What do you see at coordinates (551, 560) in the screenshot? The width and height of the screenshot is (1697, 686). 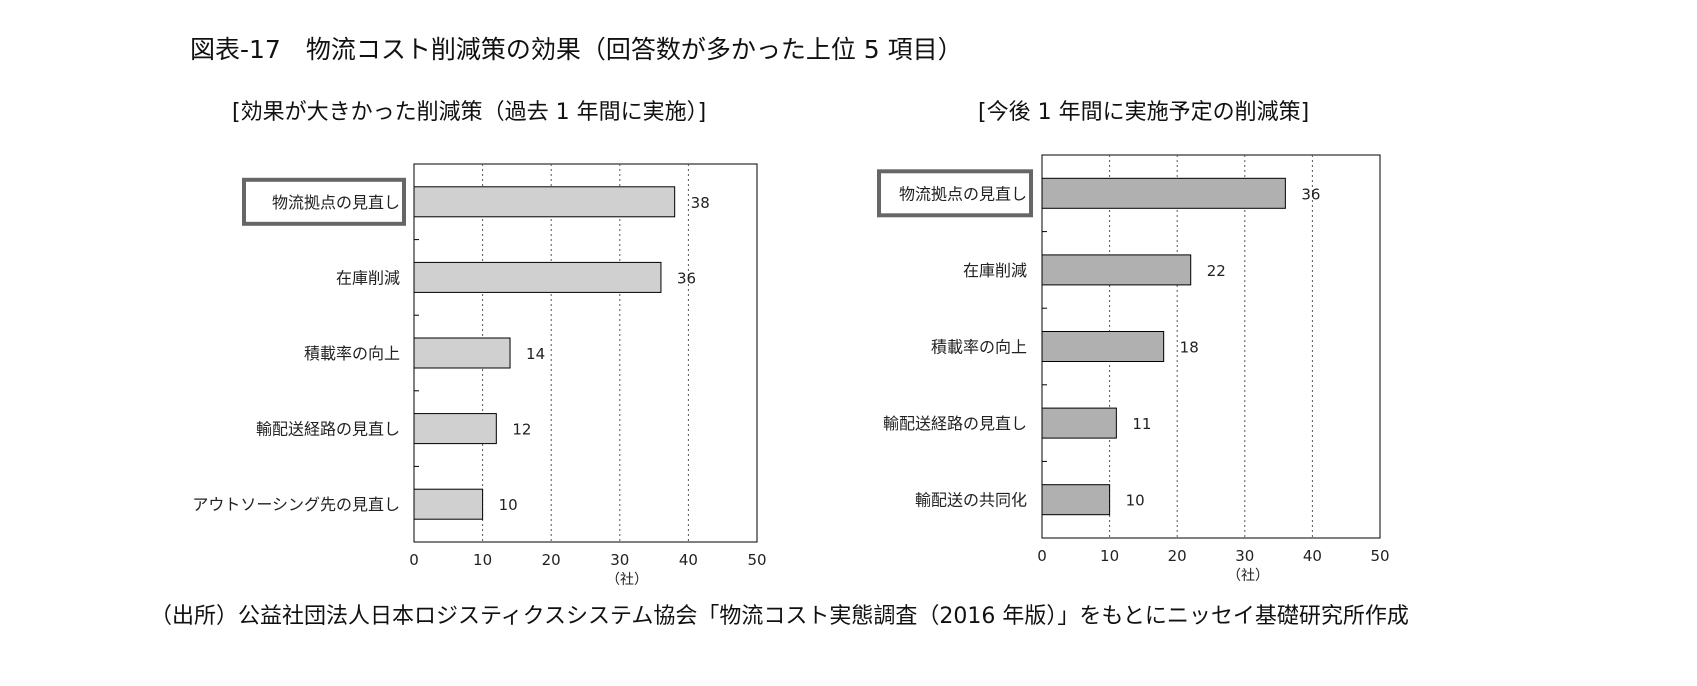 I see `chart1-x-tick-label: 20` at bounding box center [551, 560].